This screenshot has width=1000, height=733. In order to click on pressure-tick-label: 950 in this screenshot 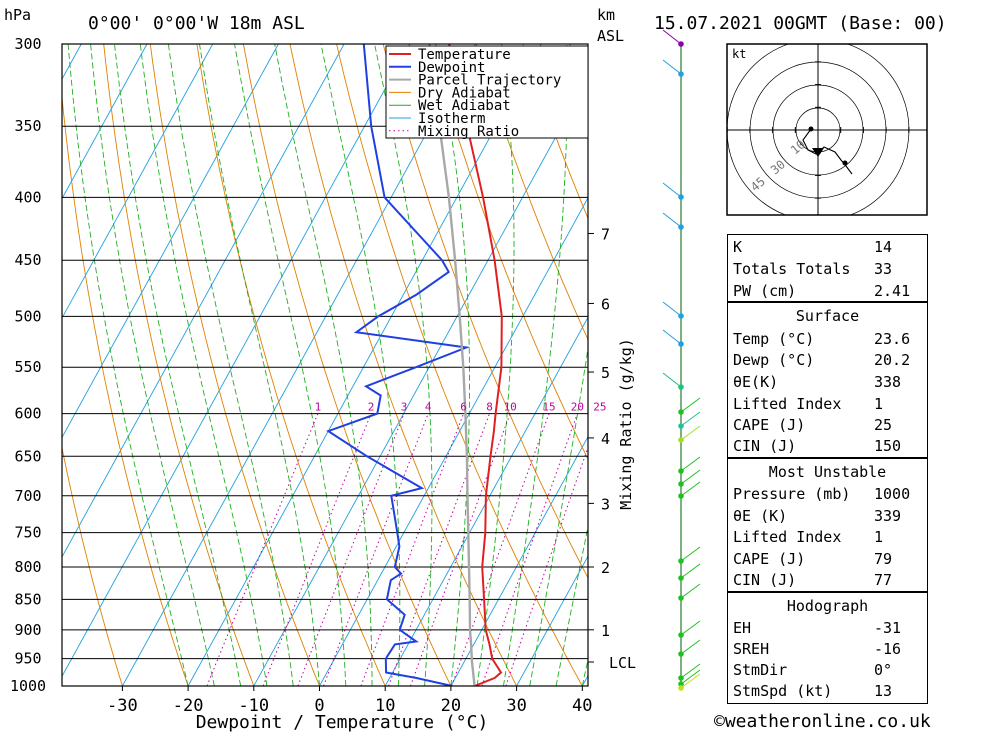, I will do `click(27, 659)`.